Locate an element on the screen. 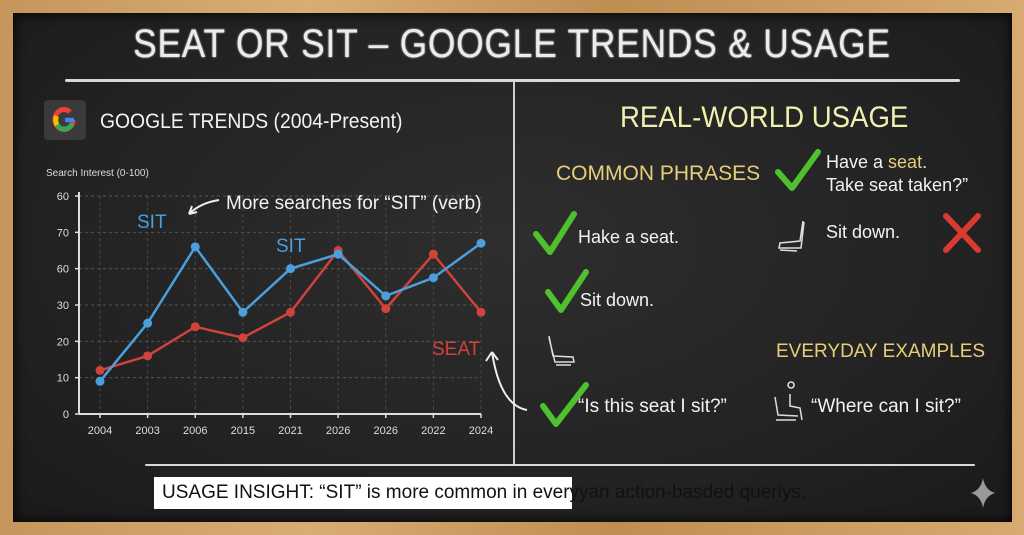 Image resolution: width=1024 pixels, height=535 pixels. phrase-item: “Where can I sit?” is located at coordinates (886, 406).